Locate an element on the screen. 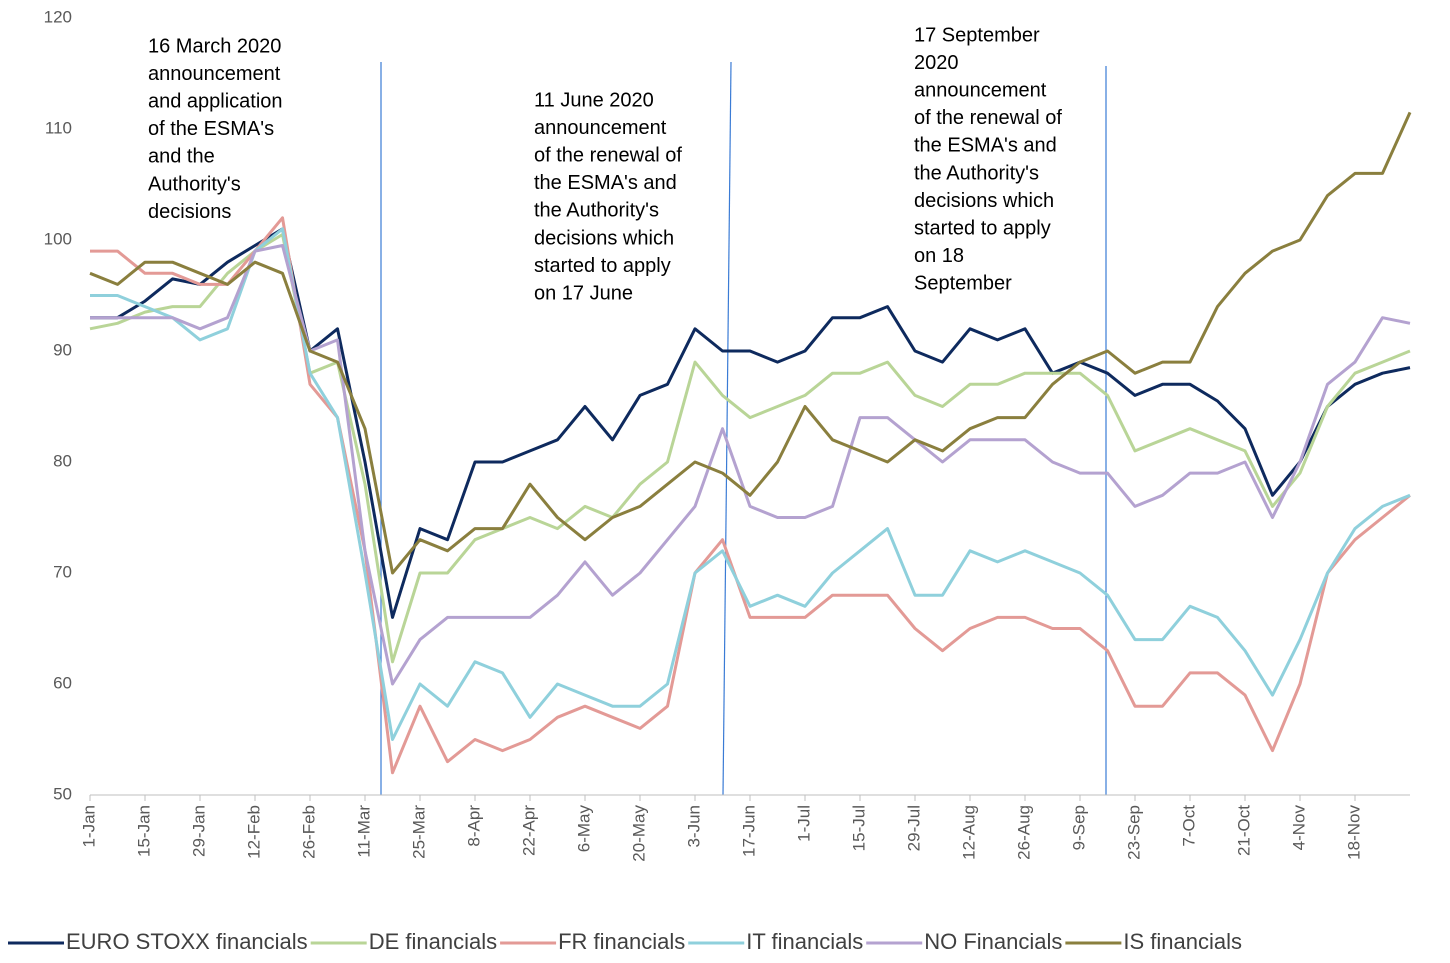 This screenshot has width=1450, height=963. x-tick-label: 15-Jul is located at coordinates (858, 828).